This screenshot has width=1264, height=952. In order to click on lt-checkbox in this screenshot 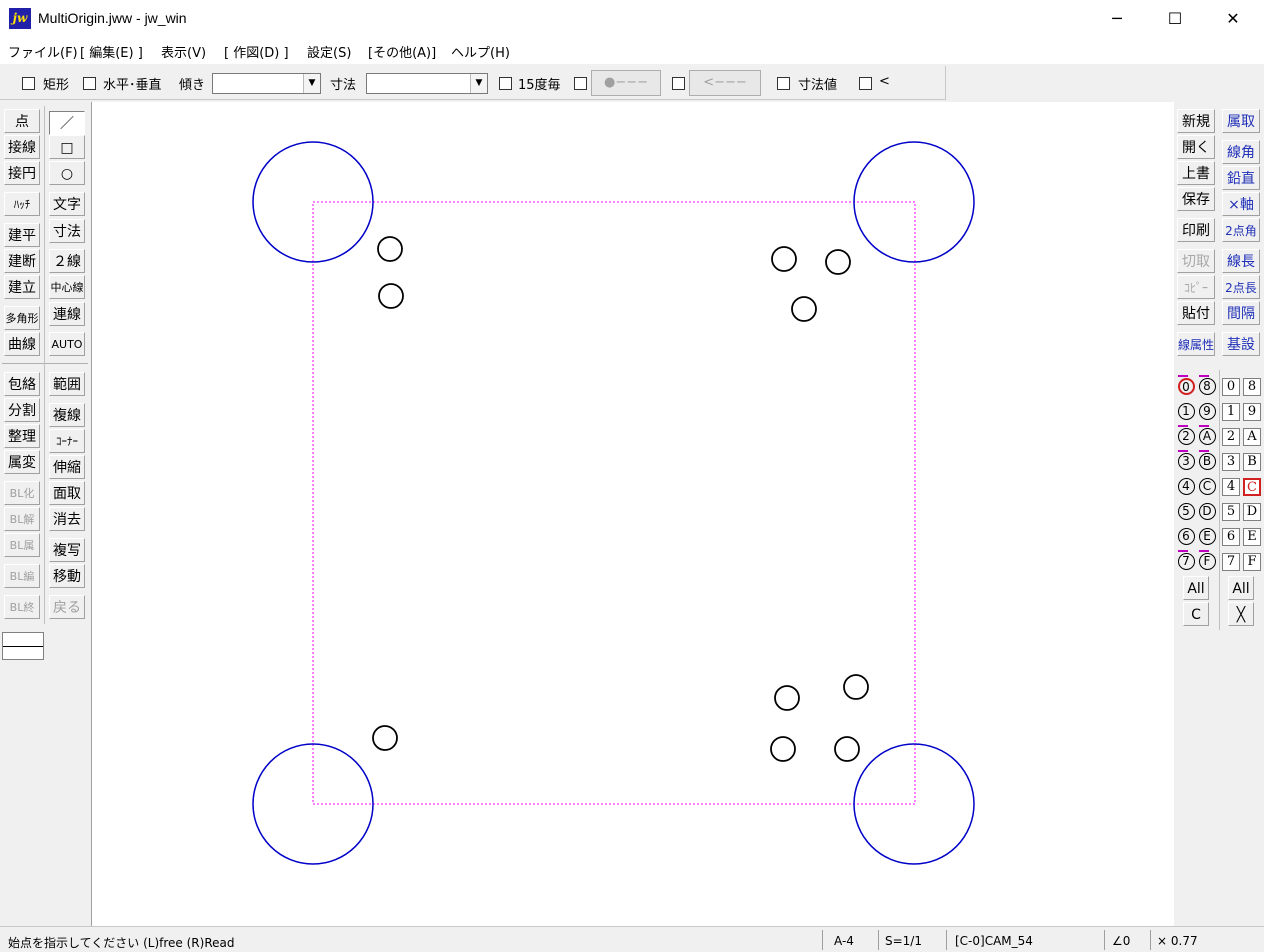, I will do `click(865, 83)`.